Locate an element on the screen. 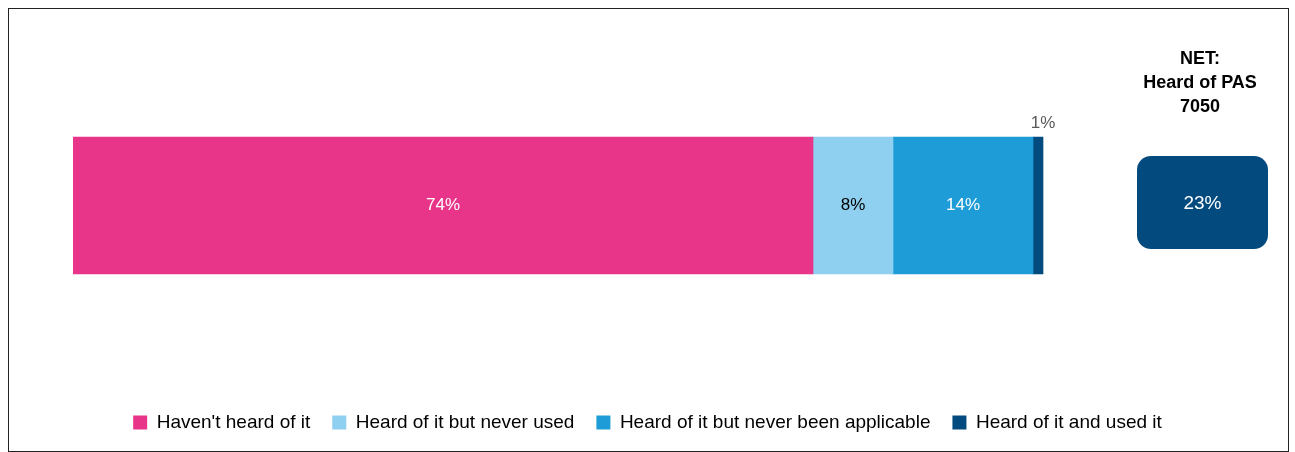 The image size is (1295, 452). text: NET: Heard of PAS 7050 is located at coordinates (1200, 82).